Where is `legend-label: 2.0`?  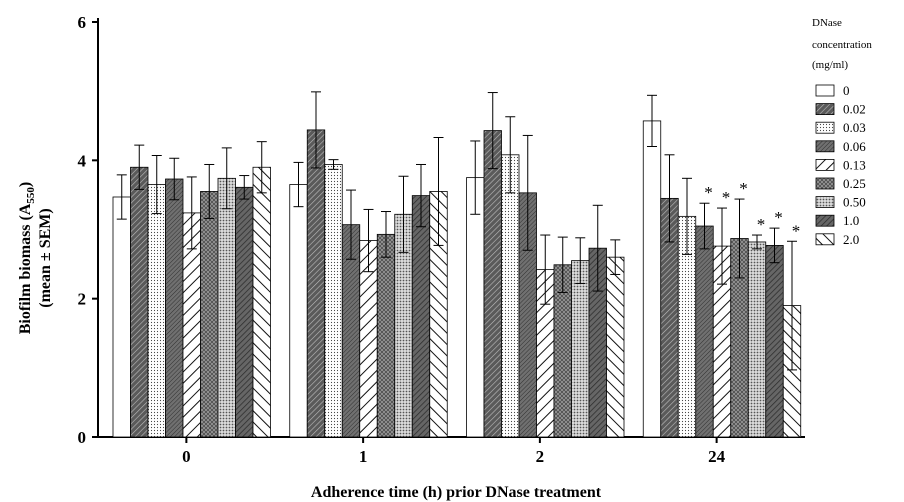
legend-label: 2.0 is located at coordinates (851, 239).